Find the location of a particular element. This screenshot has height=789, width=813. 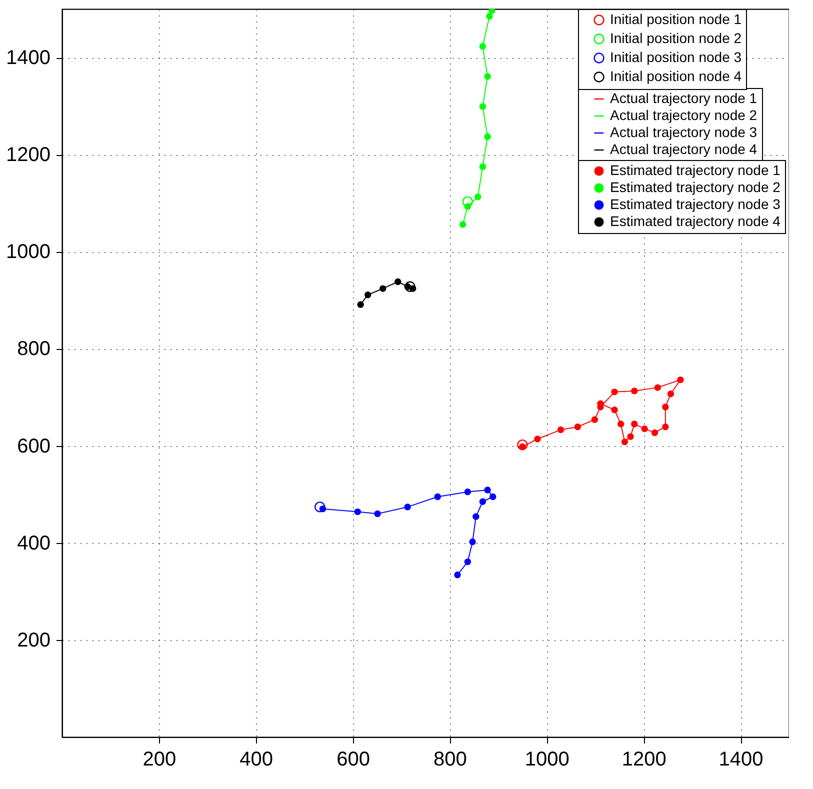

legend-label: Estimated trajectory node 2 is located at coordinates (695, 187).